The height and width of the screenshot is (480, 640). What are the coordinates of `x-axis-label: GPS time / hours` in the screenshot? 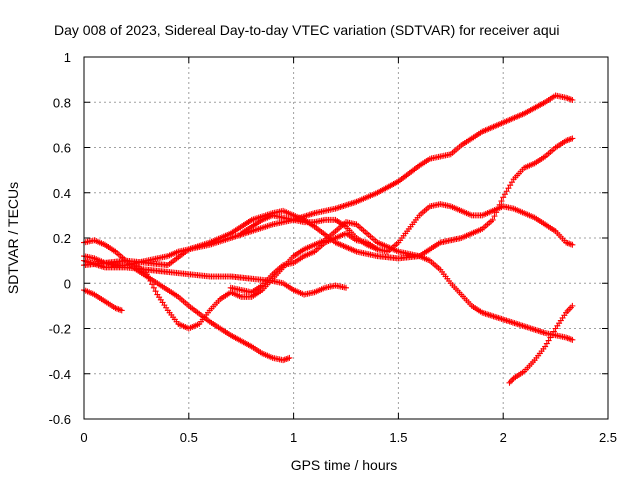 It's located at (344, 465).